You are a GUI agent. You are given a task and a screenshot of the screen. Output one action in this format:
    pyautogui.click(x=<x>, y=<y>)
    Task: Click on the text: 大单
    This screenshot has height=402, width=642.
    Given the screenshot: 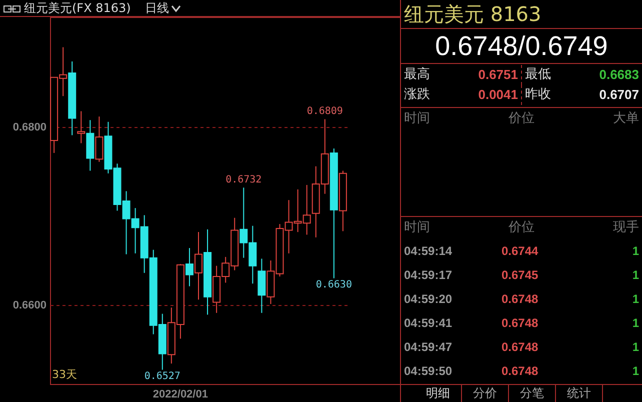 What is the action you would take?
    pyautogui.click(x=626, y=119)
    